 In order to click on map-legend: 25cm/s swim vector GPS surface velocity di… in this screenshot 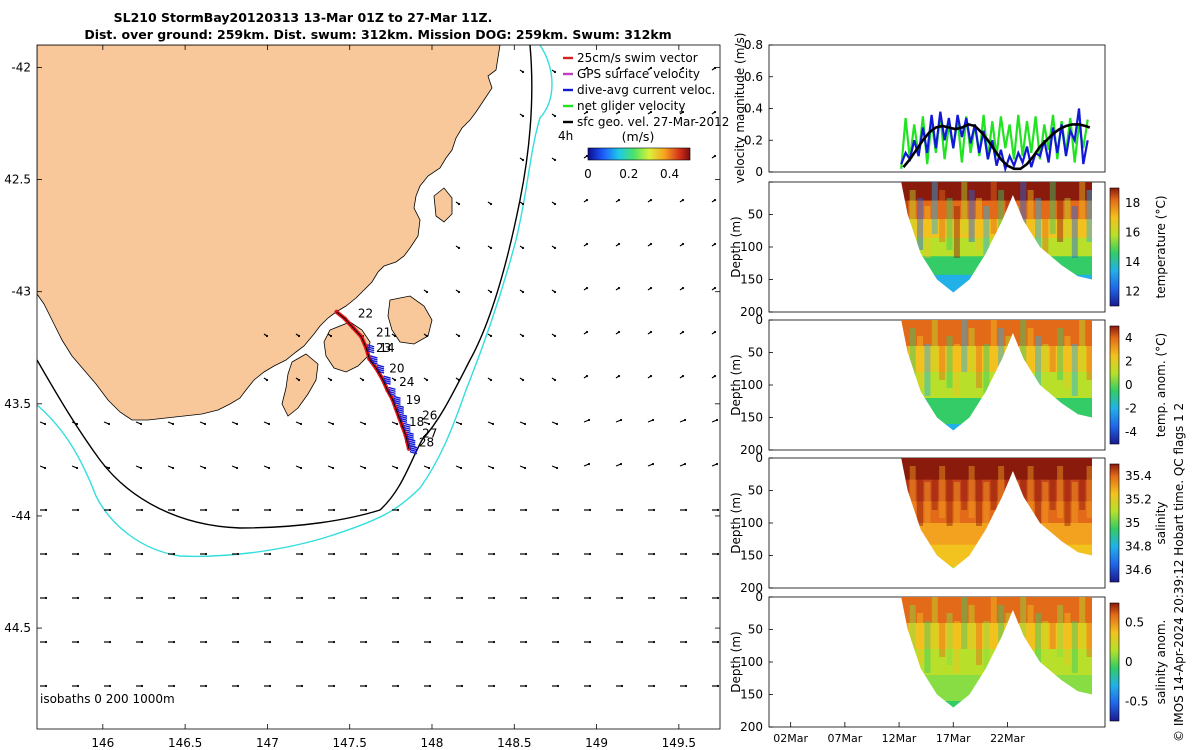, I will do `click(646, 90)`.